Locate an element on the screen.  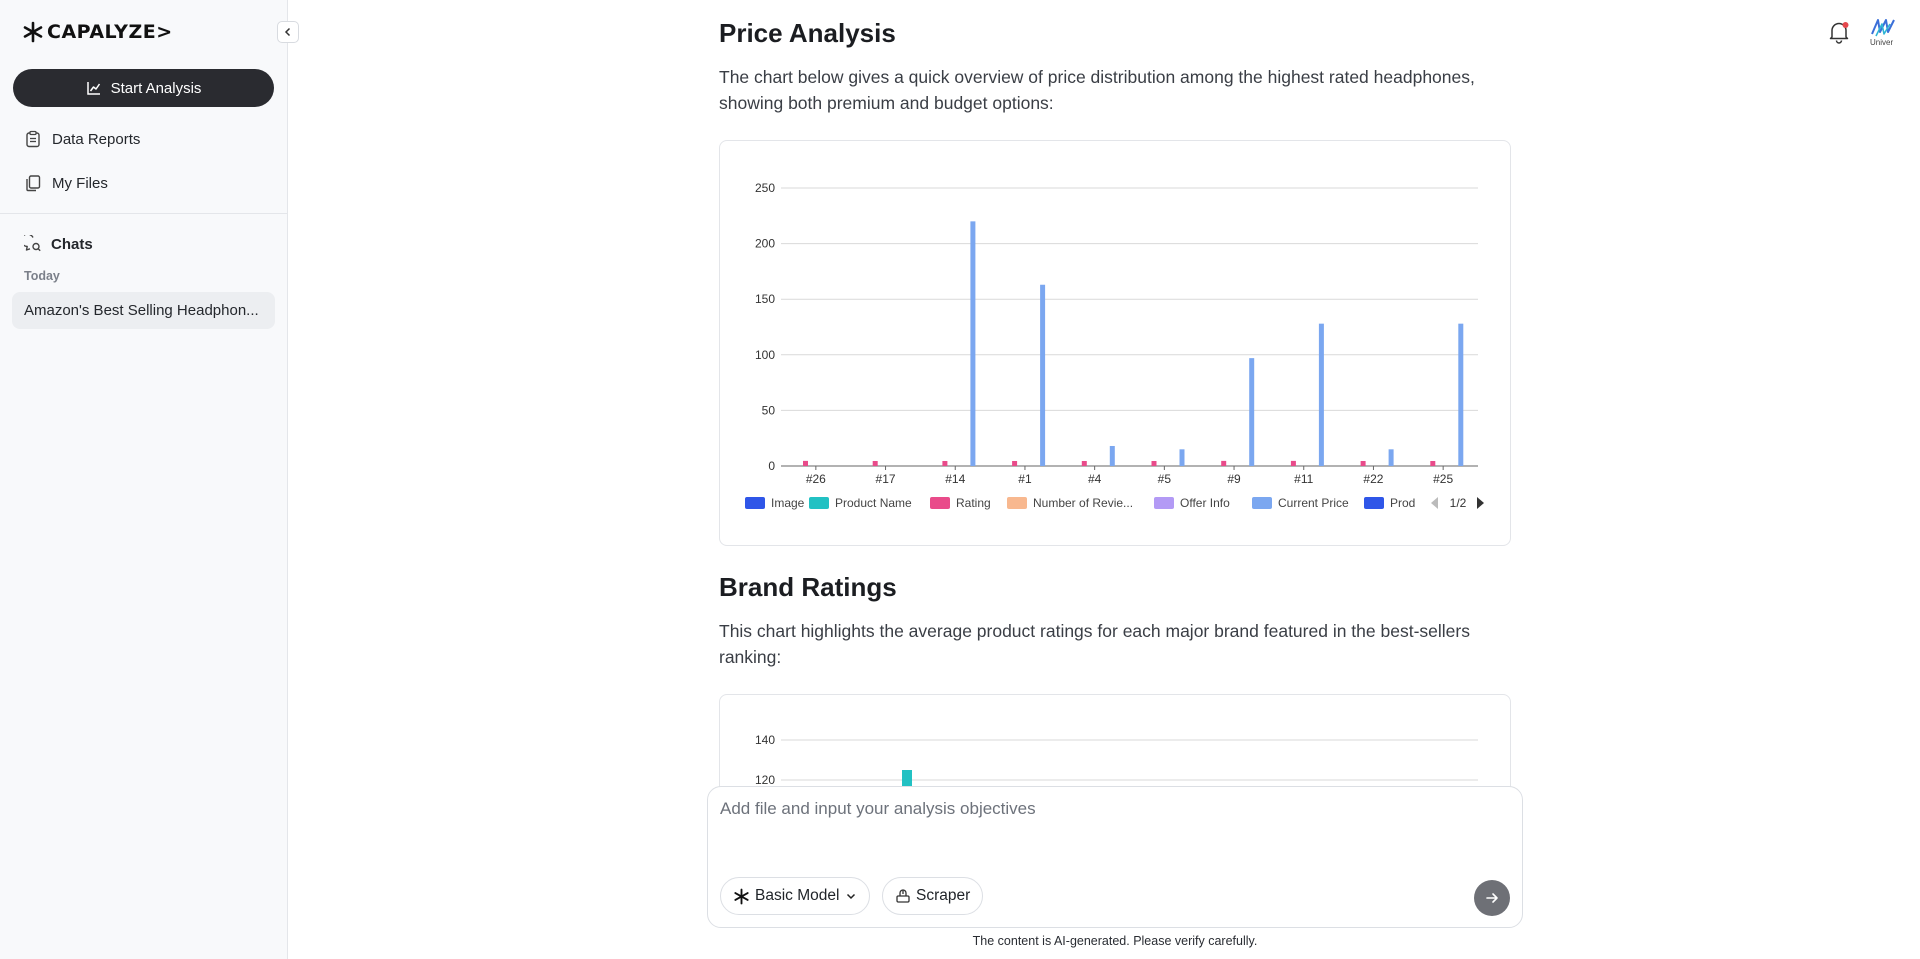
chats-heading: Chats is located at coordinates (58, 244).